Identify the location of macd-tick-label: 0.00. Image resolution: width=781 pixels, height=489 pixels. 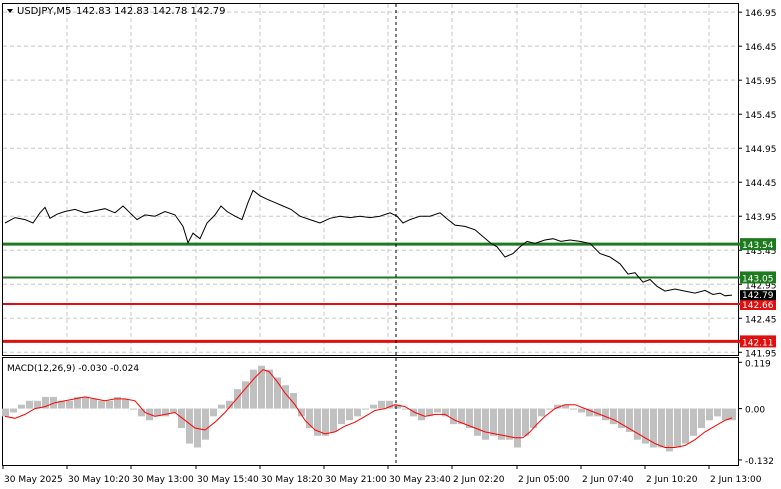
(755, 411).